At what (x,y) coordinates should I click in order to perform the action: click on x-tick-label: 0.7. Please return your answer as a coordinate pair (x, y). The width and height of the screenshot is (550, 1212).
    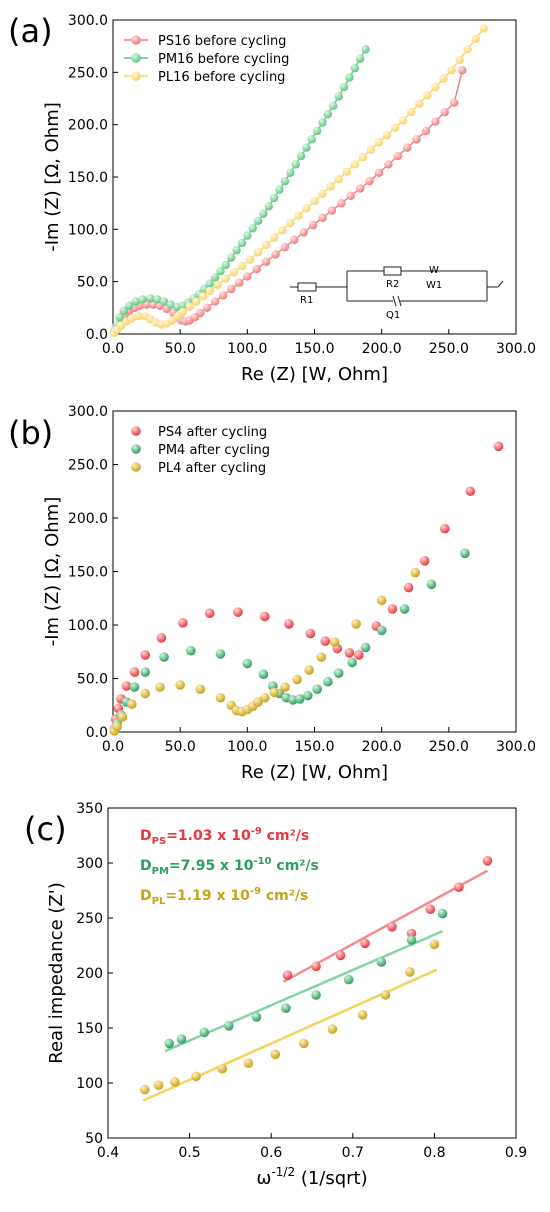
    Looking at the image, I should click on (353, 1153).